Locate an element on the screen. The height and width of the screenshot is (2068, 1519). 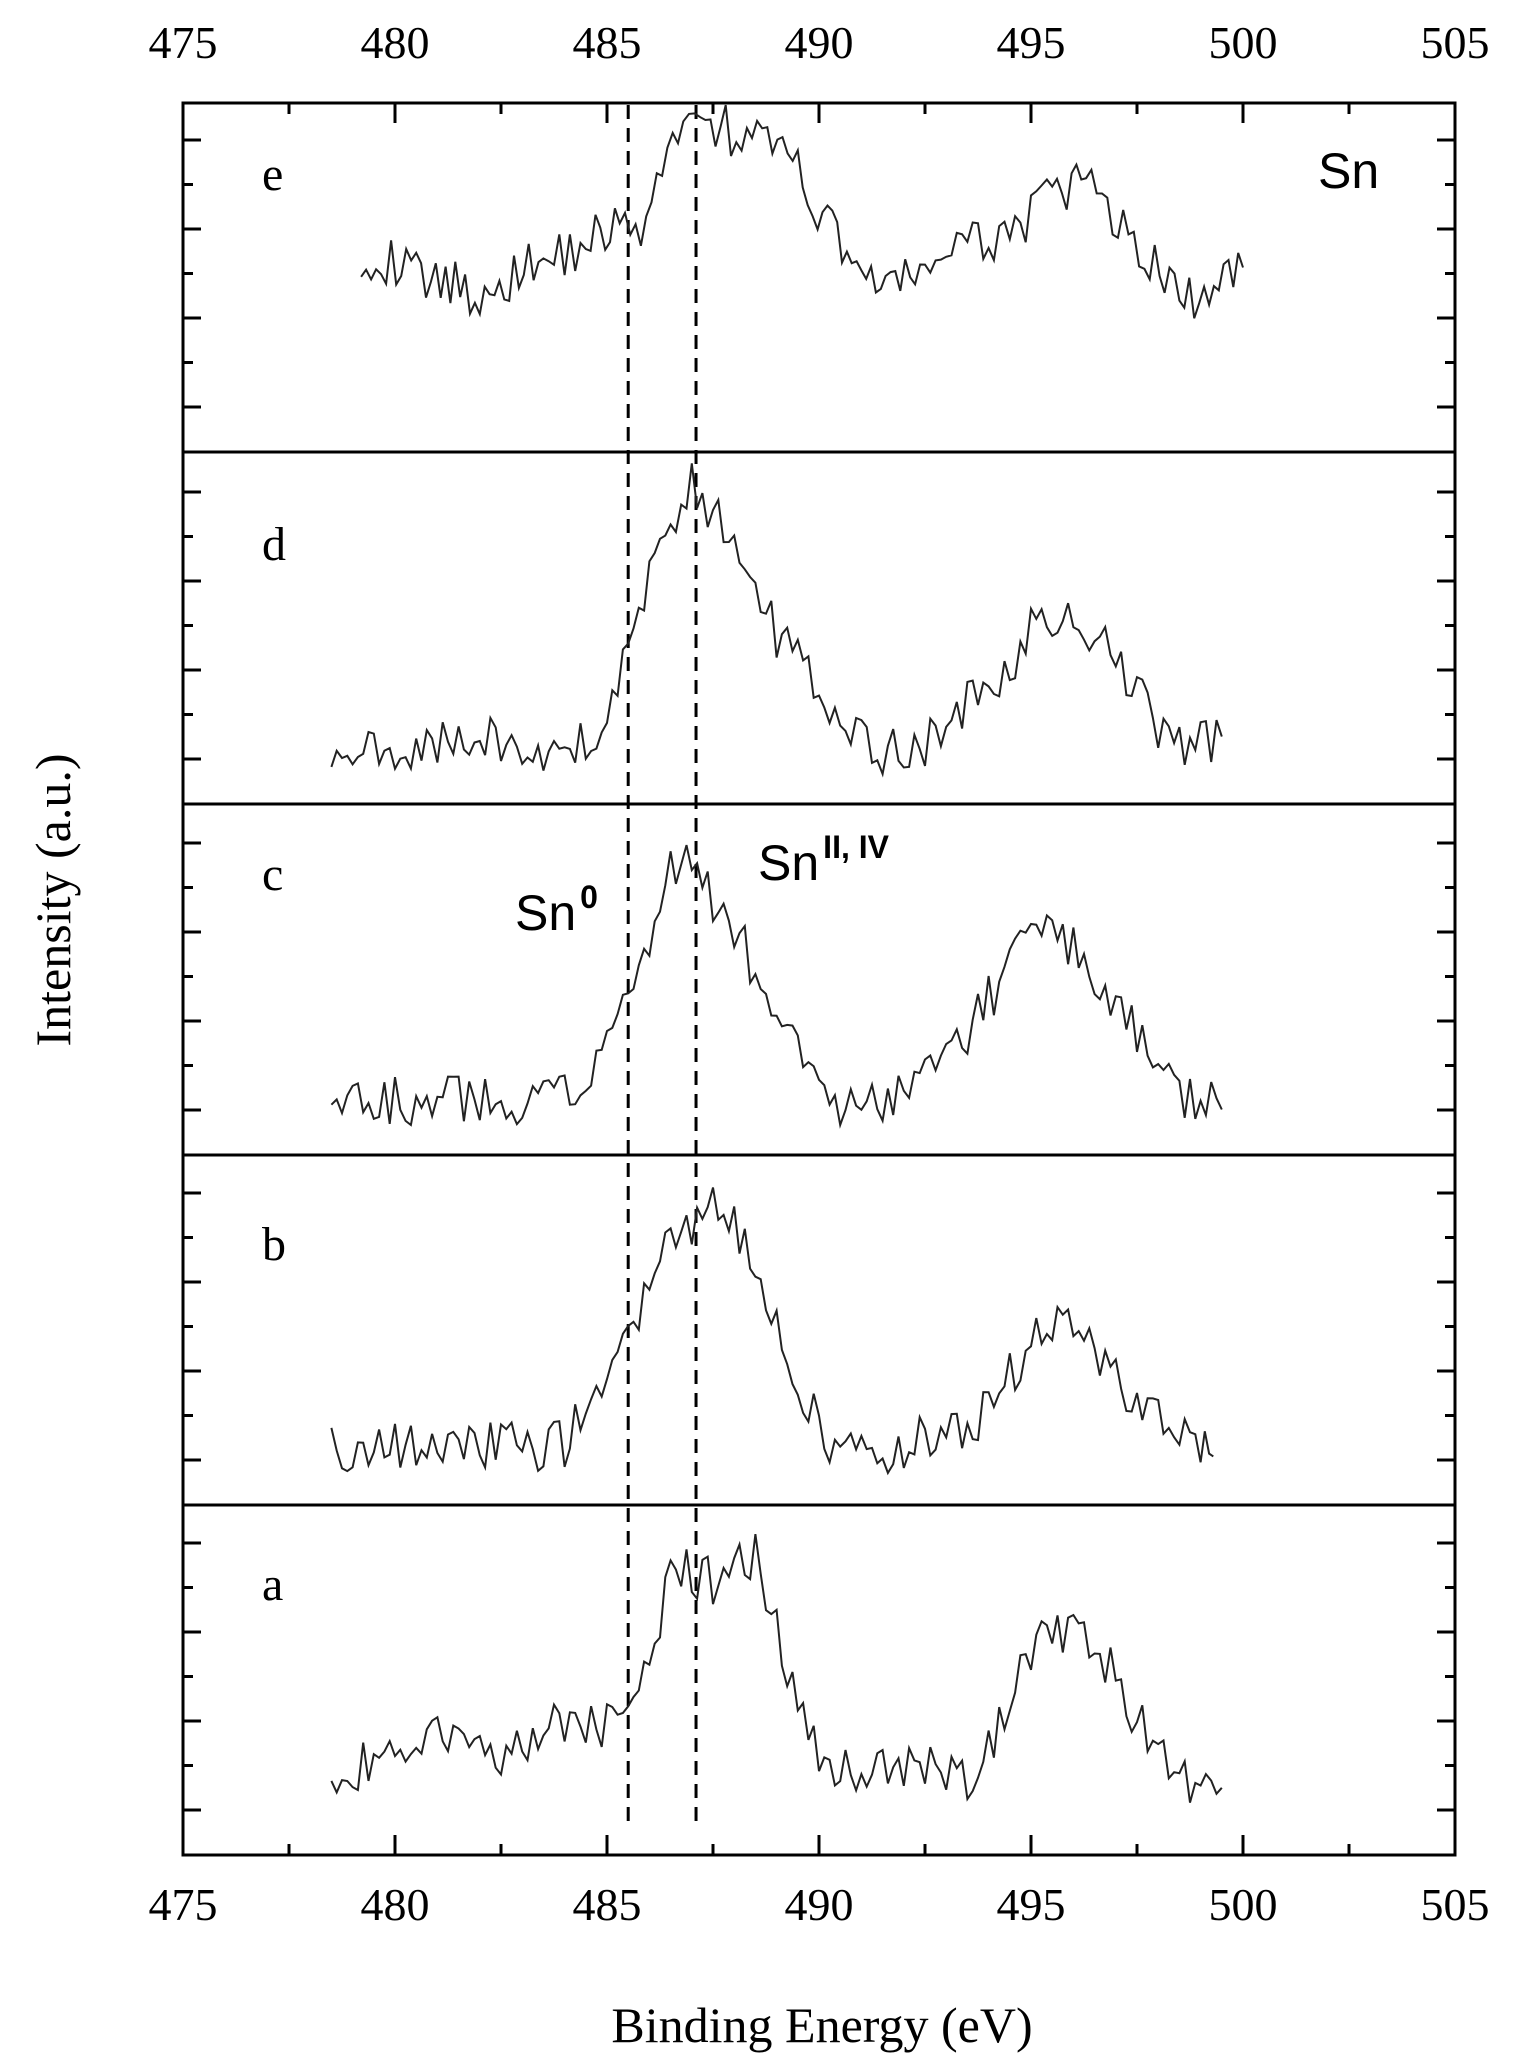
reference-line-label: Sn II, IV is located at coordinates (824, 860).